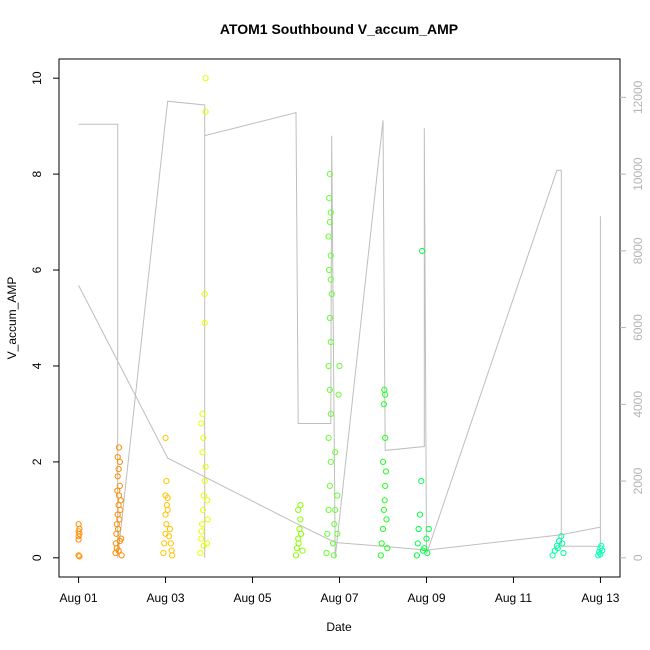 The image size is (650, 650). I want to click on x-tick-label: Aug 05, so click(252, 598).